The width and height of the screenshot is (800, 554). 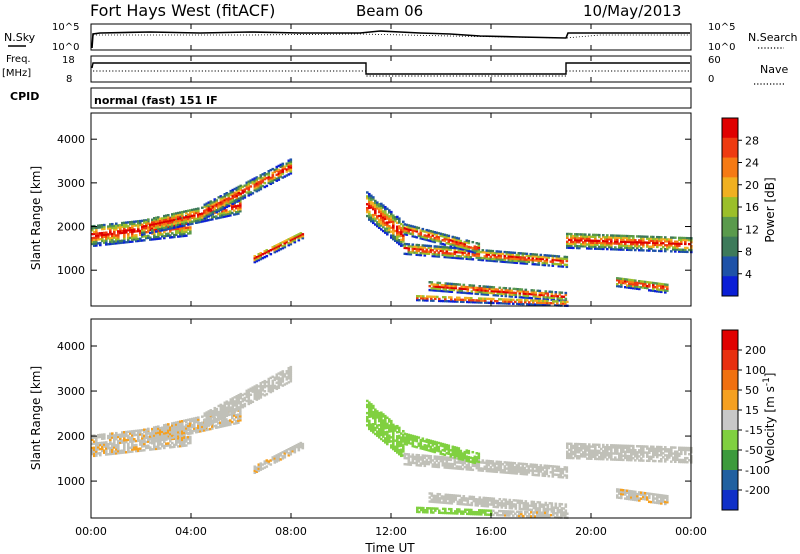 What do you see at coordinates (721, 27) in the screenshot?
I see `noise-right-tick-top: 10^5` at bounding box center [721, 27].